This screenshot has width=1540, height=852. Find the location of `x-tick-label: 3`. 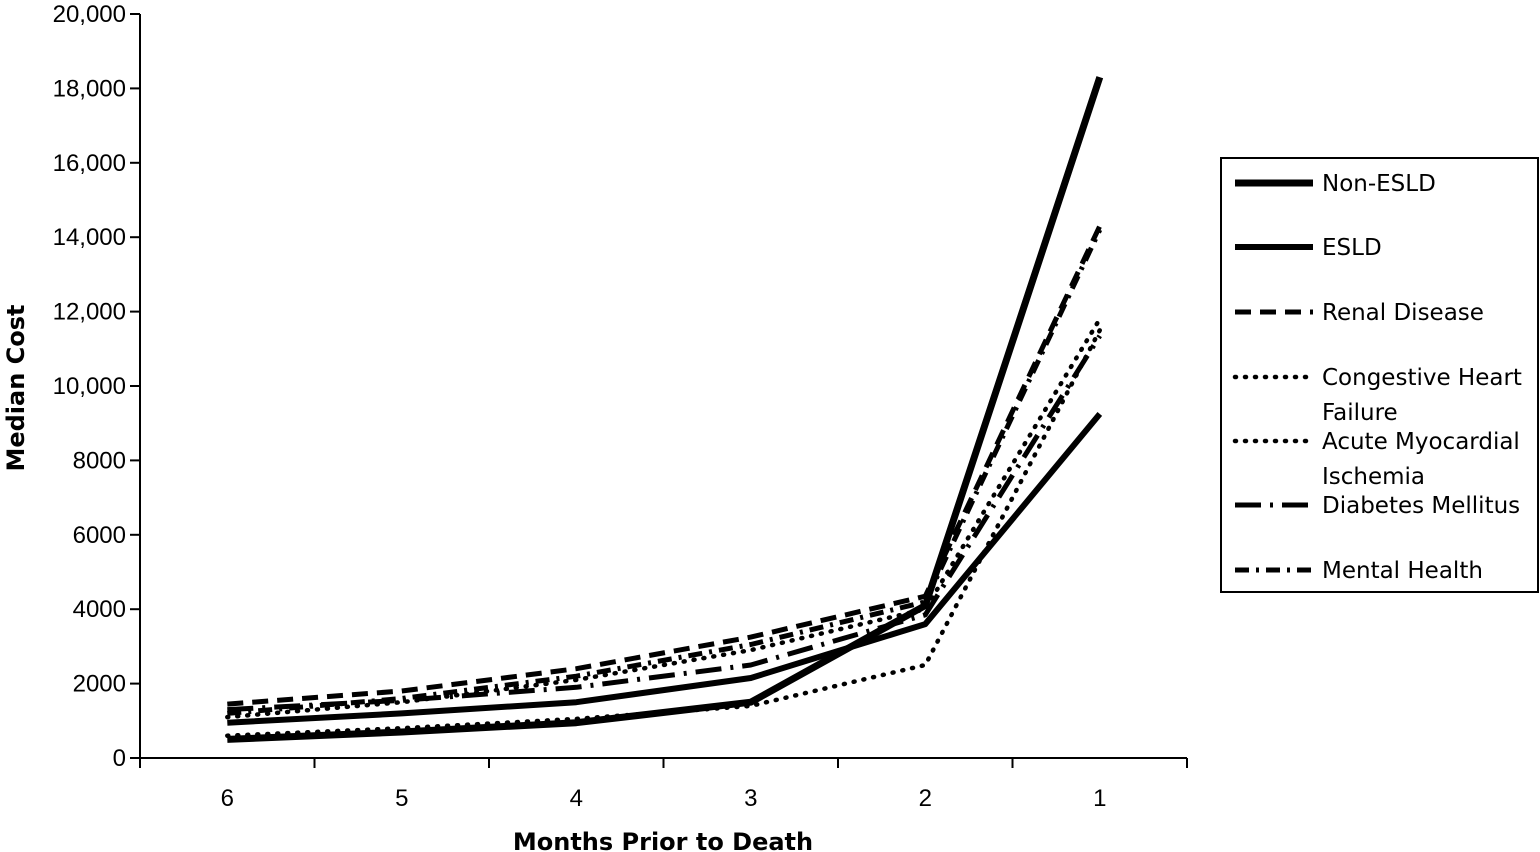

x-tick-label: 3 is located at coordinates (750, 798).